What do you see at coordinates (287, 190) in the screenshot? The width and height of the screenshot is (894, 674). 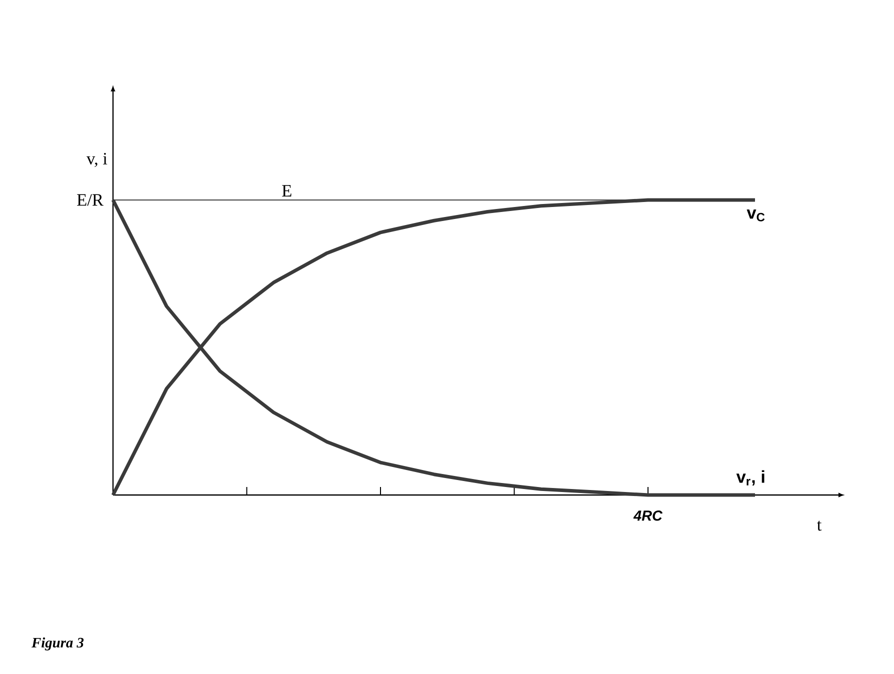 I see `ref-line-label: E` at bounding box center [287, 190].